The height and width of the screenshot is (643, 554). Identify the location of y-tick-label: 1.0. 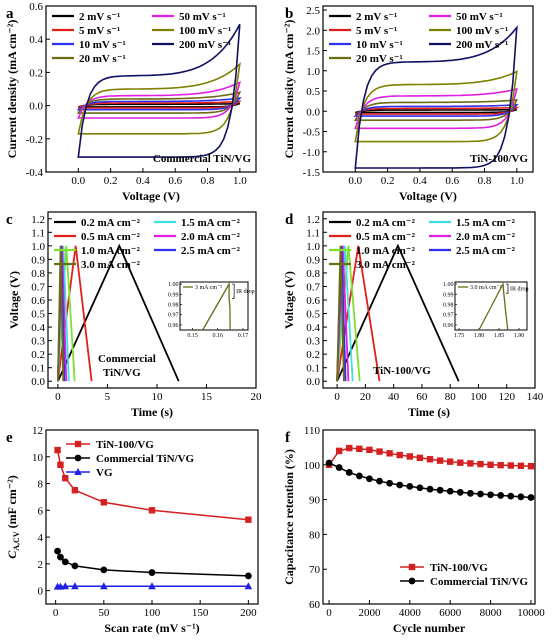
(38, 247).